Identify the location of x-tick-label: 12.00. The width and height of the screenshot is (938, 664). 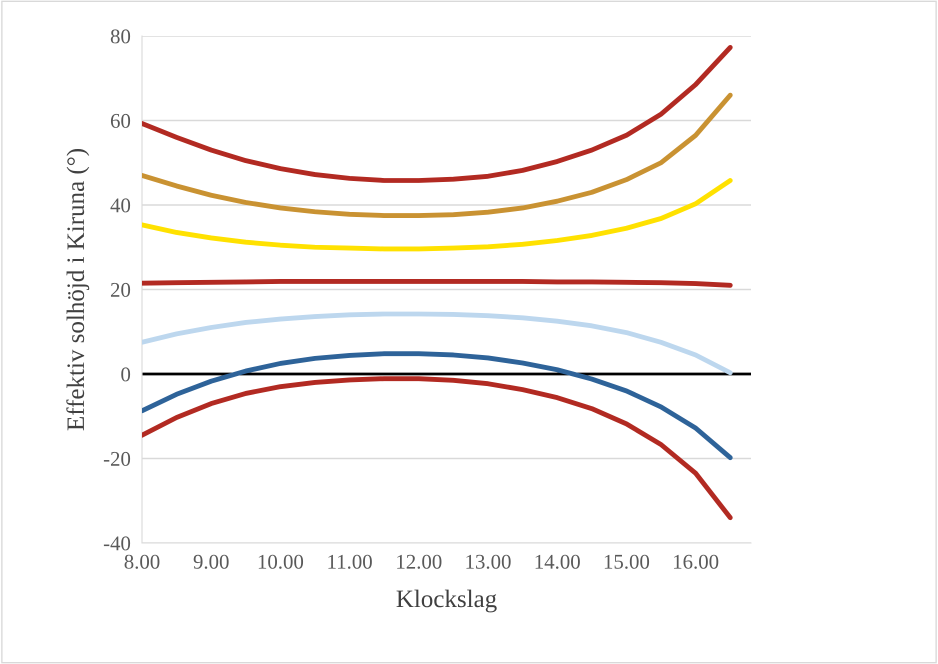
(419, 561).